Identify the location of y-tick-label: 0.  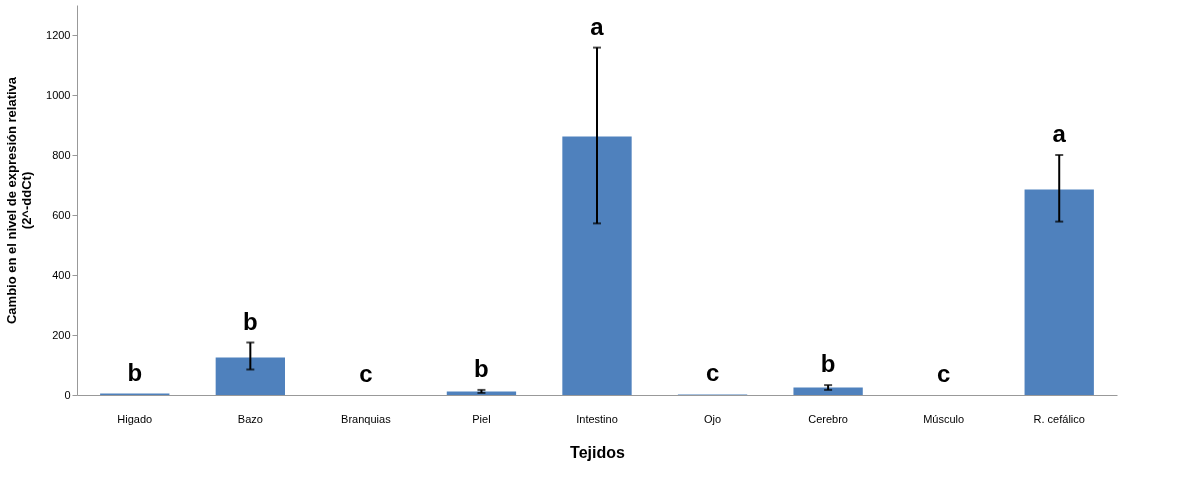
(67, 394).